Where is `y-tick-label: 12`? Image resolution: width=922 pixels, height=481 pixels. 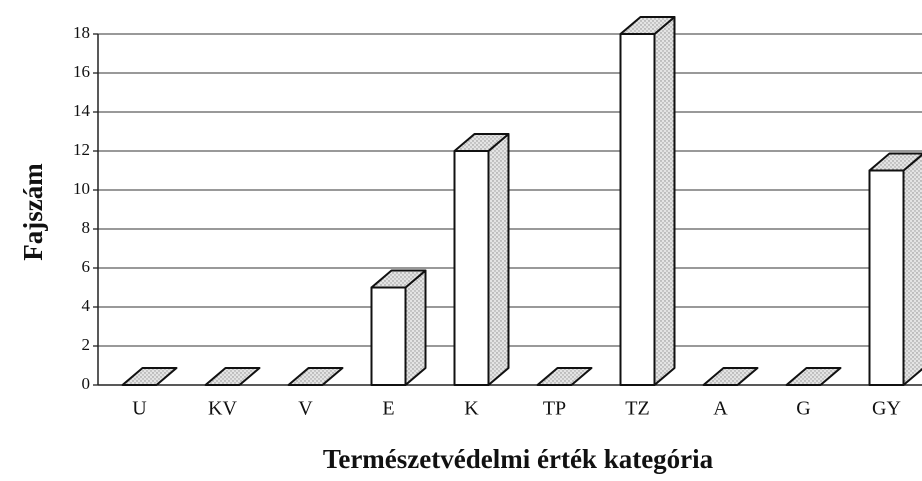
y-tick-label: 12 is located at coordinates (81, 149).